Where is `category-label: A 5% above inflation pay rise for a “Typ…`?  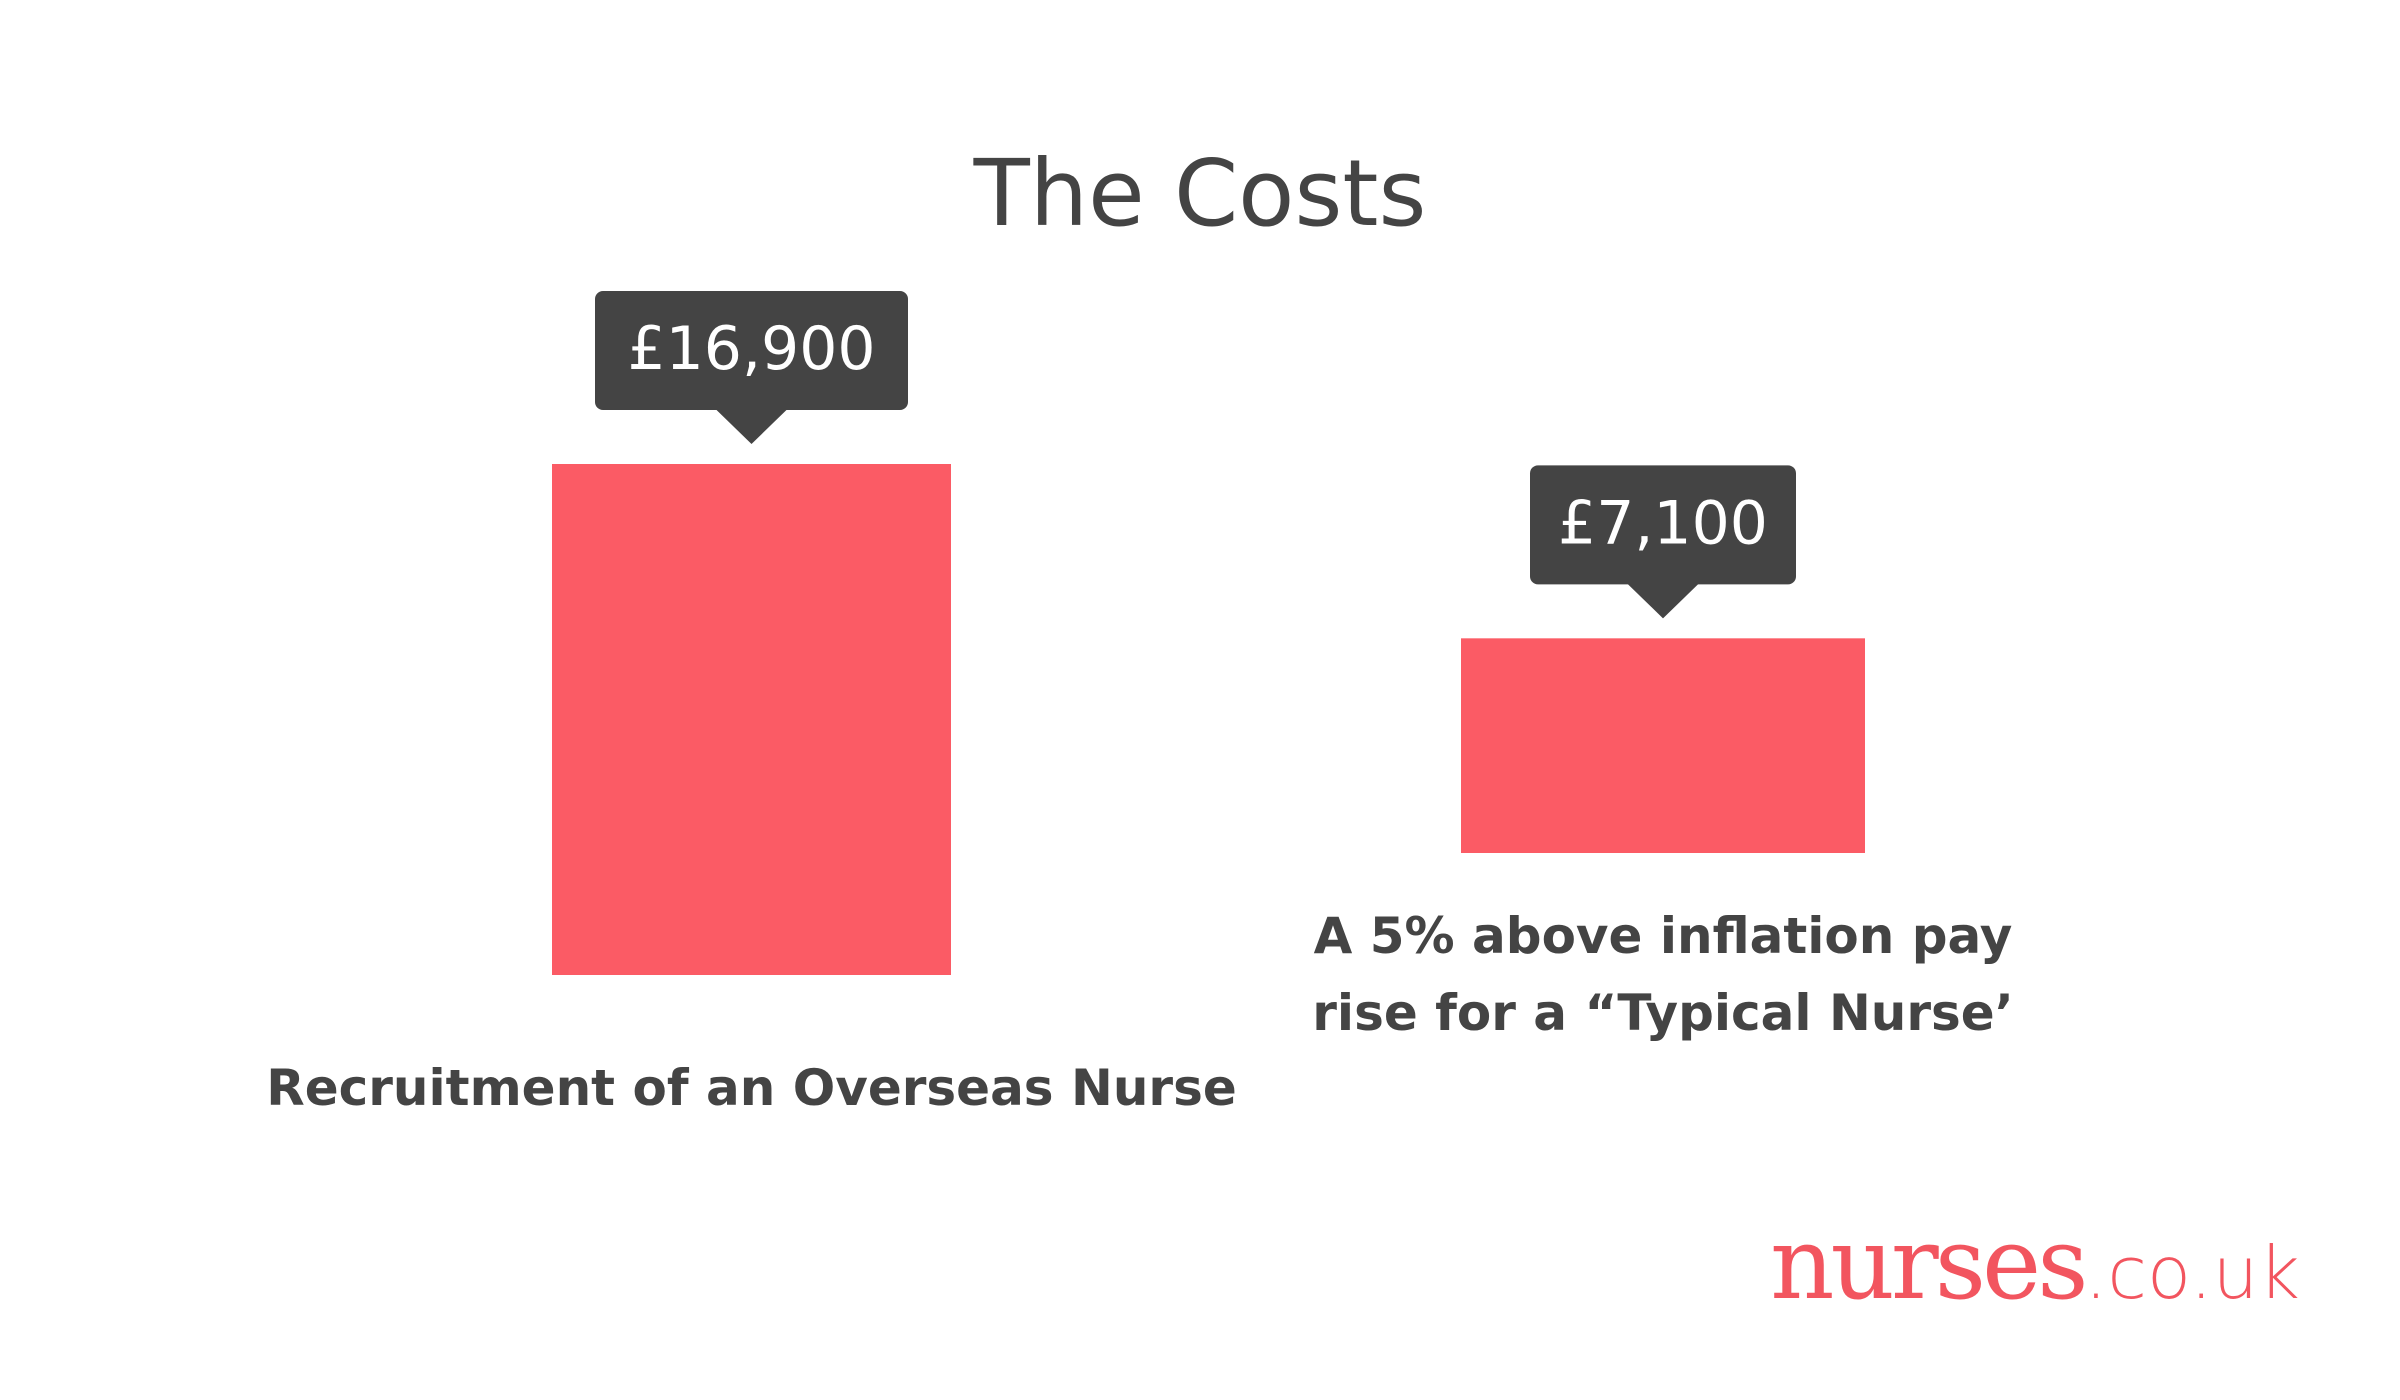 category-label: A 5% above inflation pay rise for a “Typ… is located at coordinates (1663, 974).